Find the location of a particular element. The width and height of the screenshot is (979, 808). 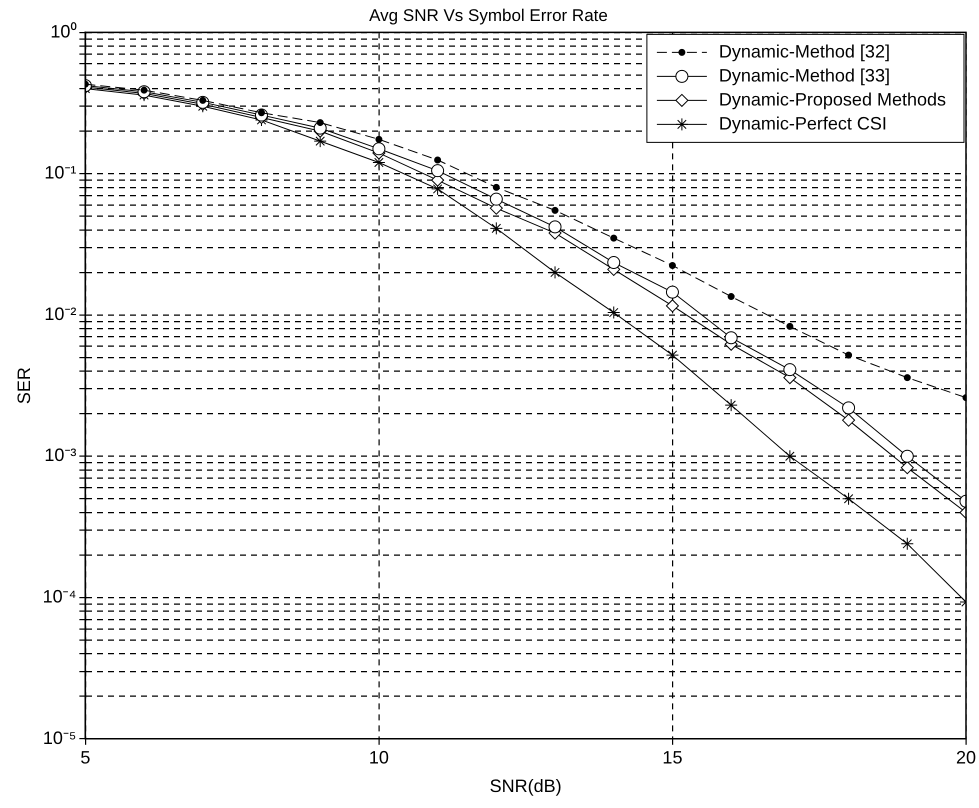

y-tick-label: 10⁻⁵ is located at coordinates (59, 738).